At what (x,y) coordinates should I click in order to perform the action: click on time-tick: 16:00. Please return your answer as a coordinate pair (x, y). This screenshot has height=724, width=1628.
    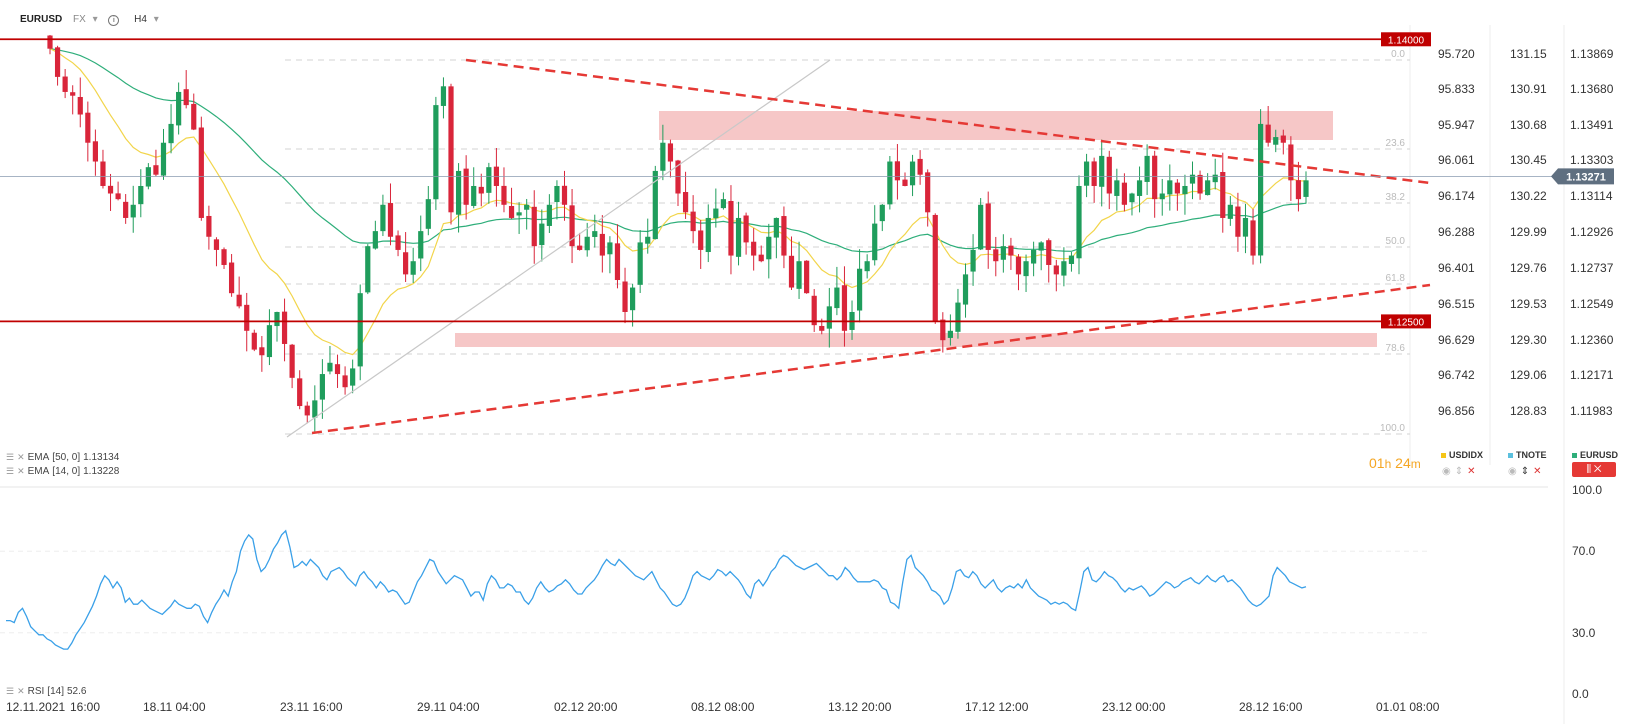
    Looking at the image, I should click on (85, 707).